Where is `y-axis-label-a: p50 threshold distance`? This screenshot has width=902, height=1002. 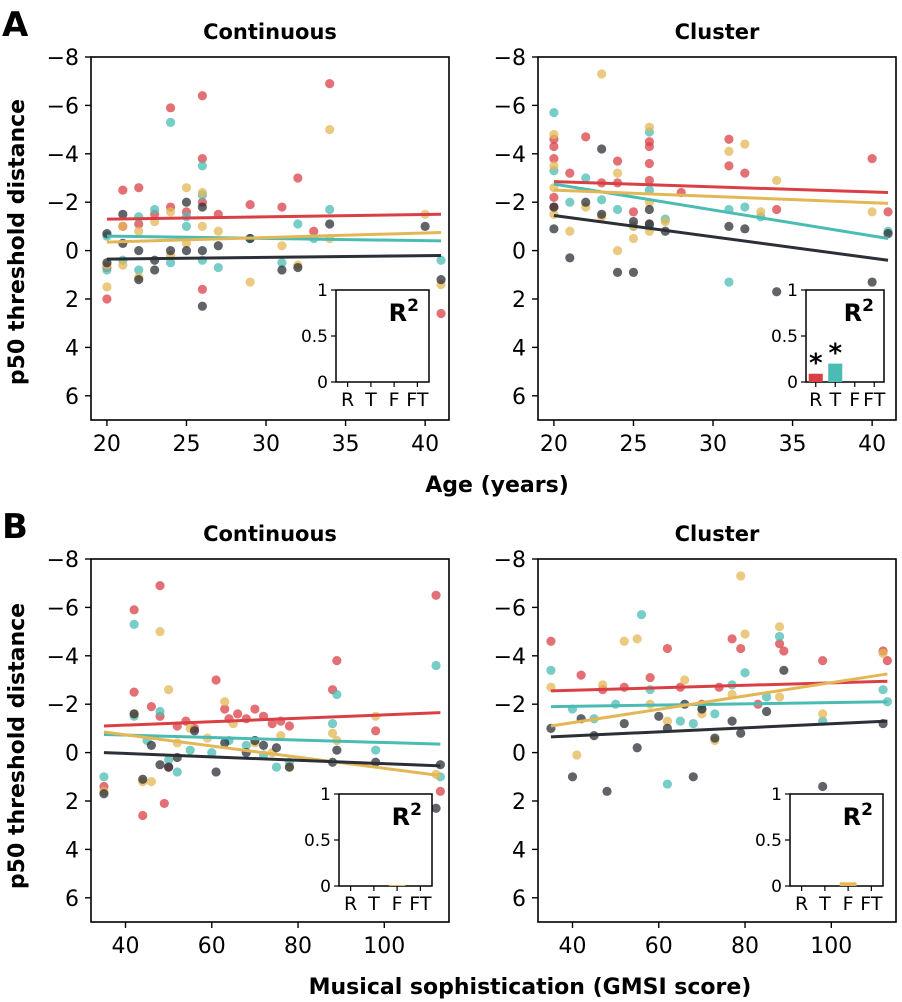
y-axis-label-a: p50 threshold distance is located at coordinates (17, 242).